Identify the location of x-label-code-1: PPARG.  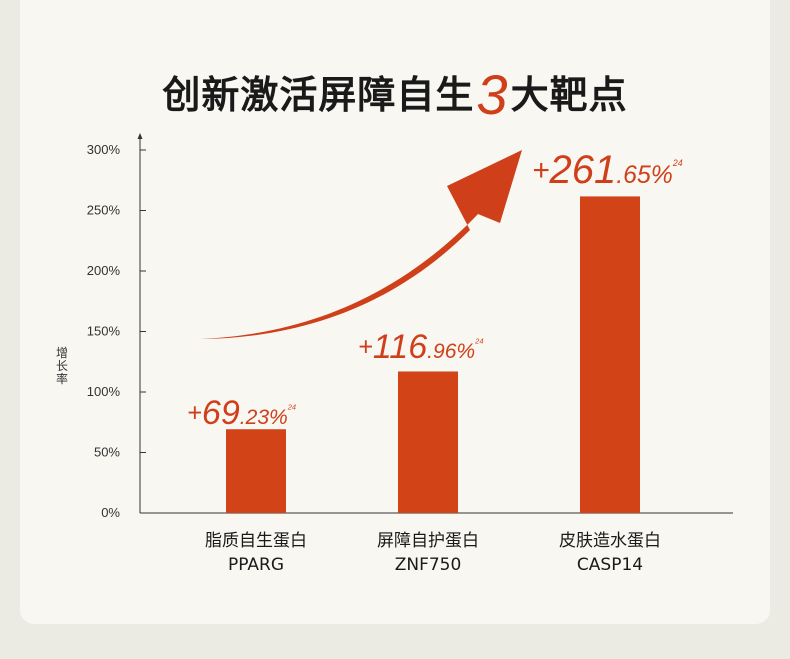
(256, 565).